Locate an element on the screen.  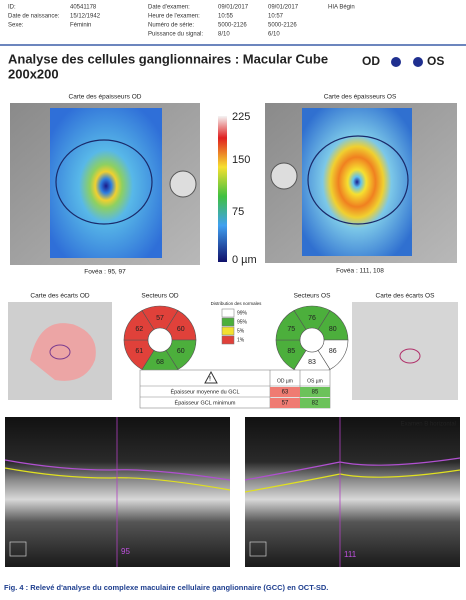
deviation-area is located at coordinates (63, 352).